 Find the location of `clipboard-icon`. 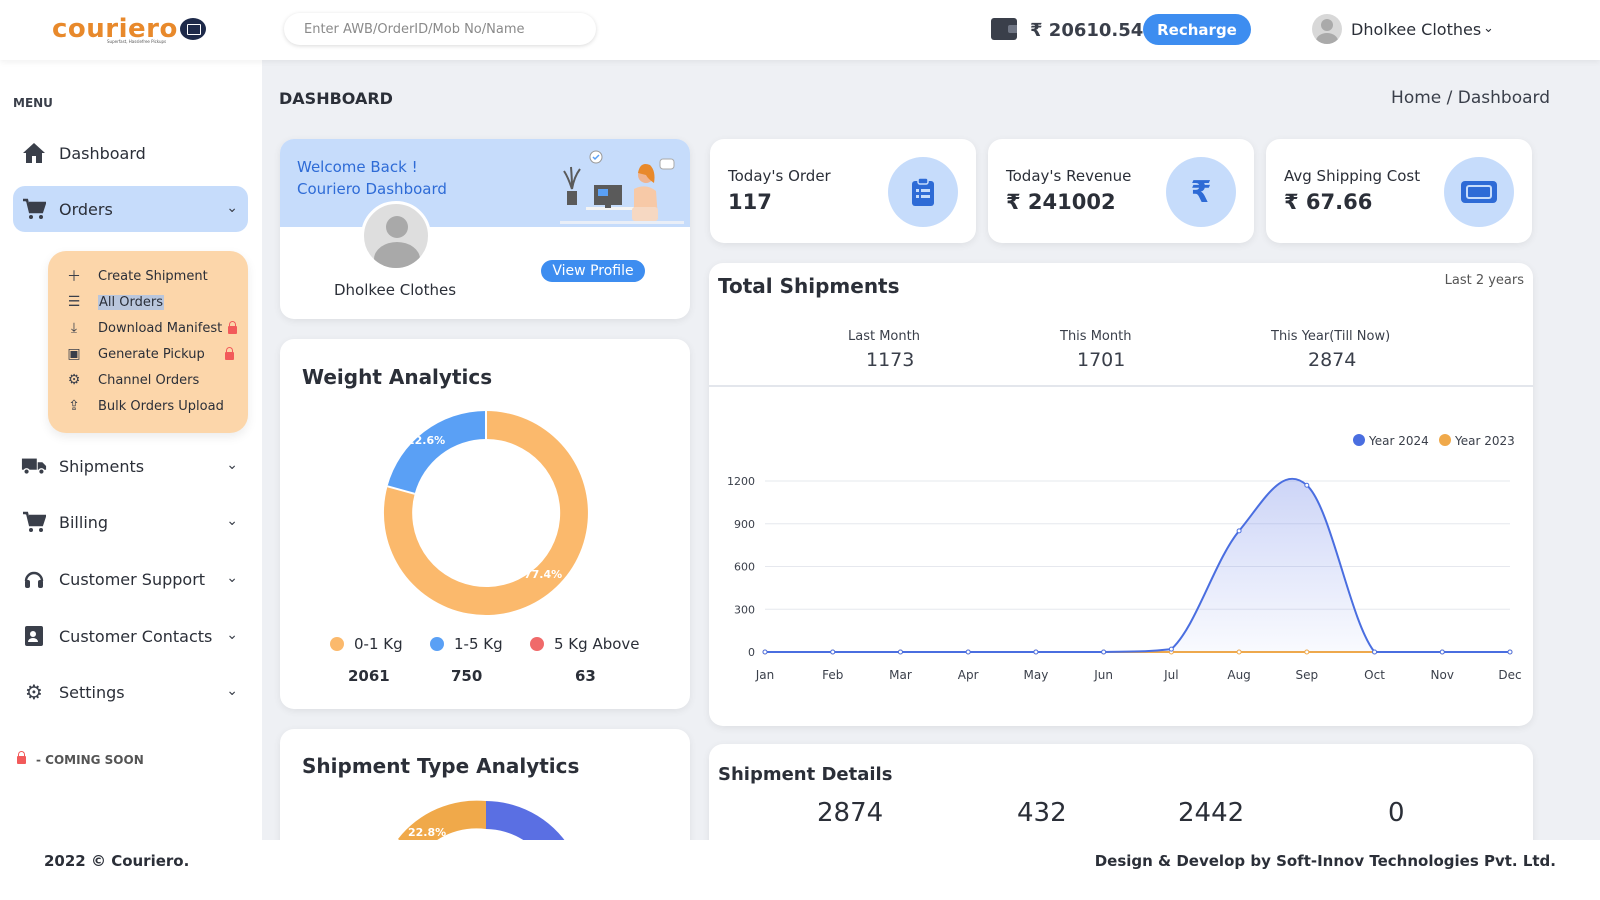

clipboard-icon is located at coordinates (923, 192).